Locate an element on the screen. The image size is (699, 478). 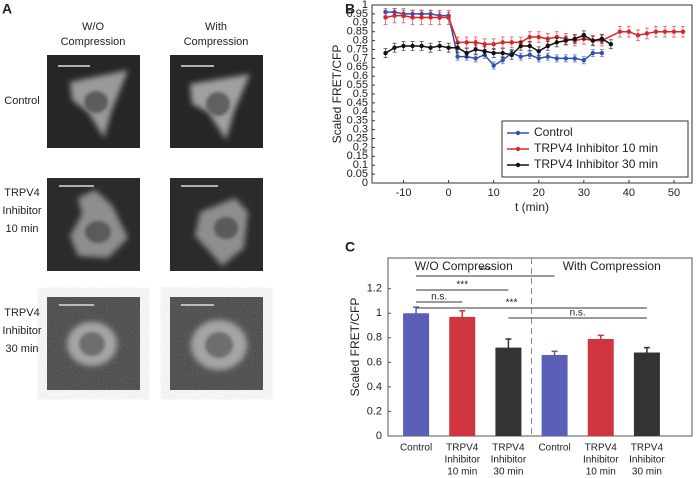
y-tick-label: 0.9 is located at coordinates (360, 23).